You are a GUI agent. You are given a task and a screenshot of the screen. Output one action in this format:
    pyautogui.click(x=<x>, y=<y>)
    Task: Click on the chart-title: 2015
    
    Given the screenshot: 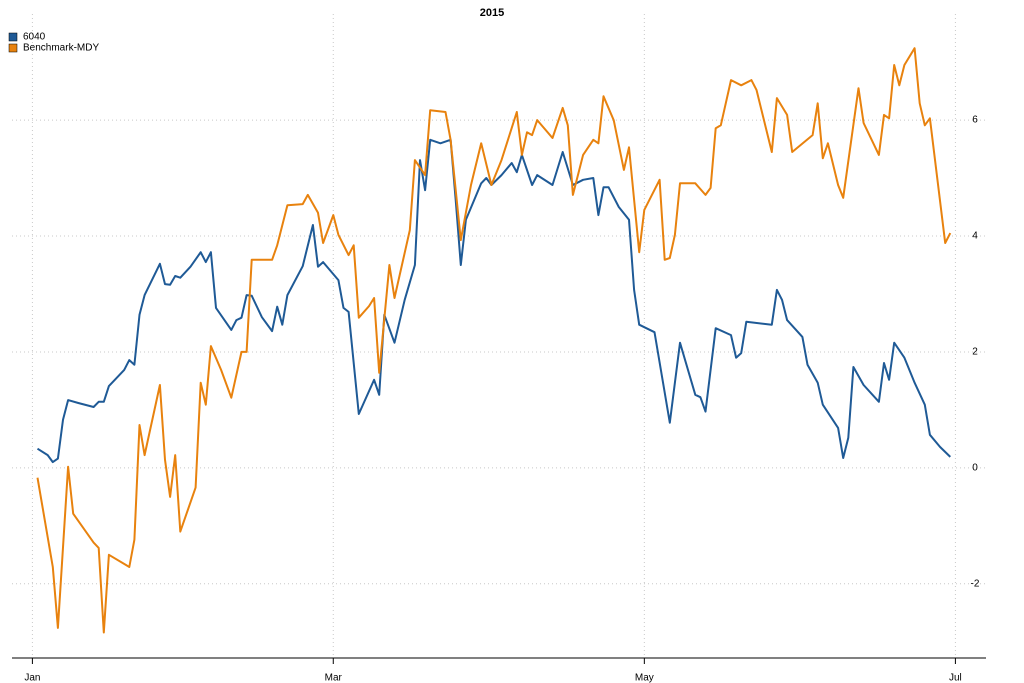 What is the action you would take?
    pyautogui.click(x=492, y=13)
    